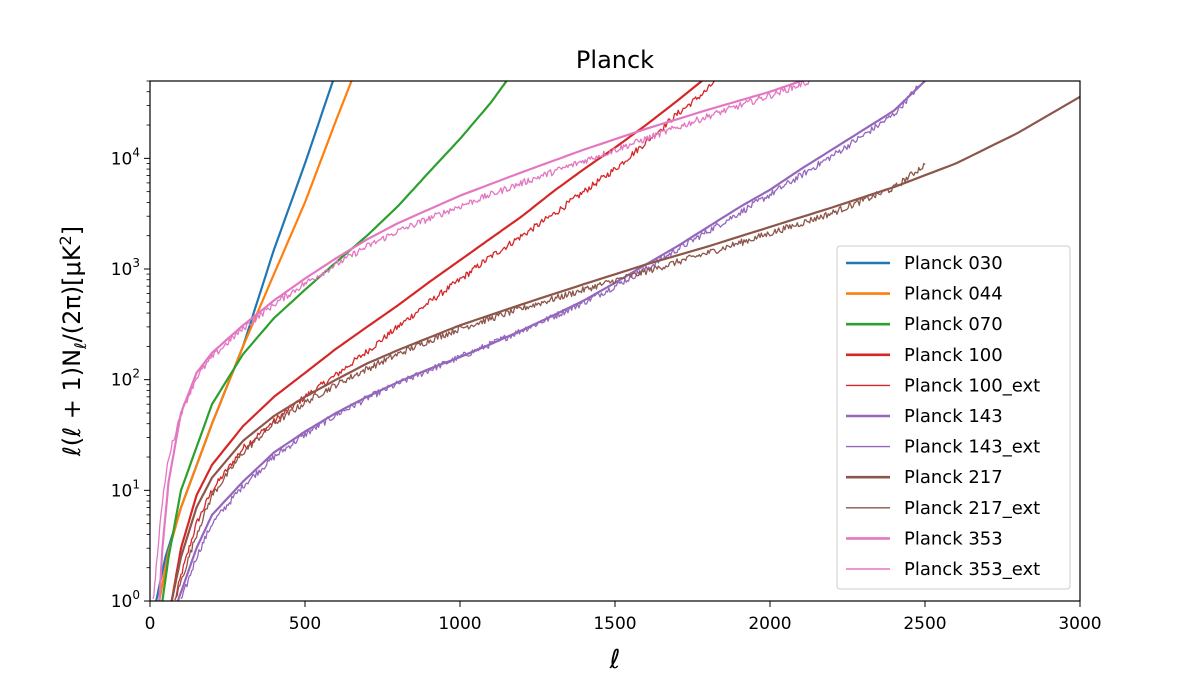 The width and height of the screenshot is (1200, 679). Describe the element at coordinates (953, 263) in the screenshot. I see `legend-label: Planck 030` at that location.